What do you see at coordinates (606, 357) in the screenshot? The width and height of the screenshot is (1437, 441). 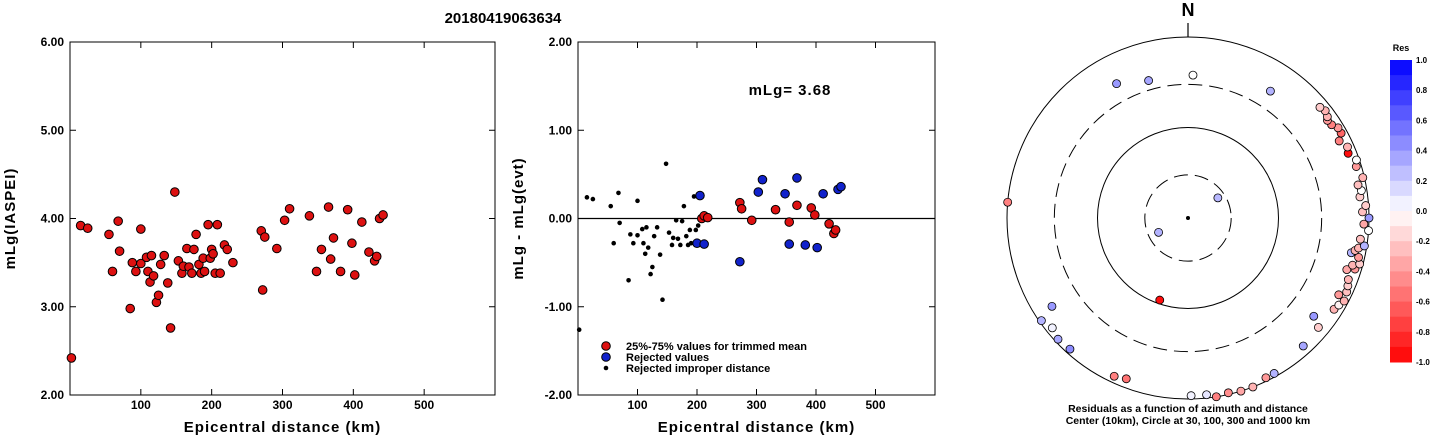 I see `legend-marker` at bounding box center [606, 357].